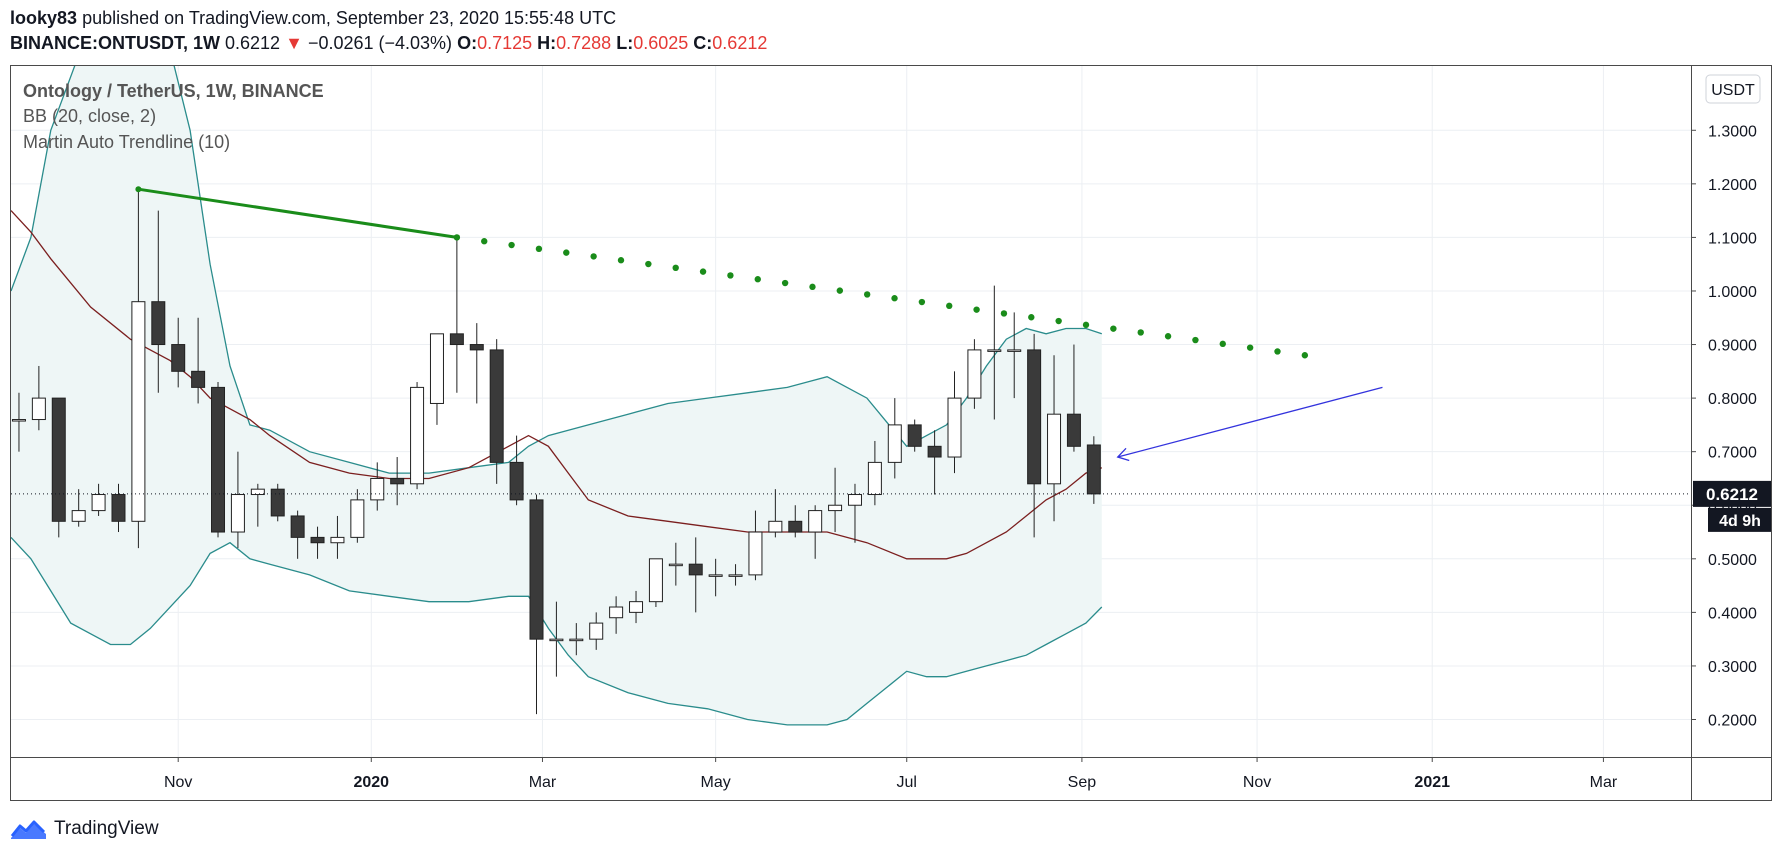 This screenshot has width=1783, height=856. I want to click on time-tick-label: Sep, so click(1082, 782).